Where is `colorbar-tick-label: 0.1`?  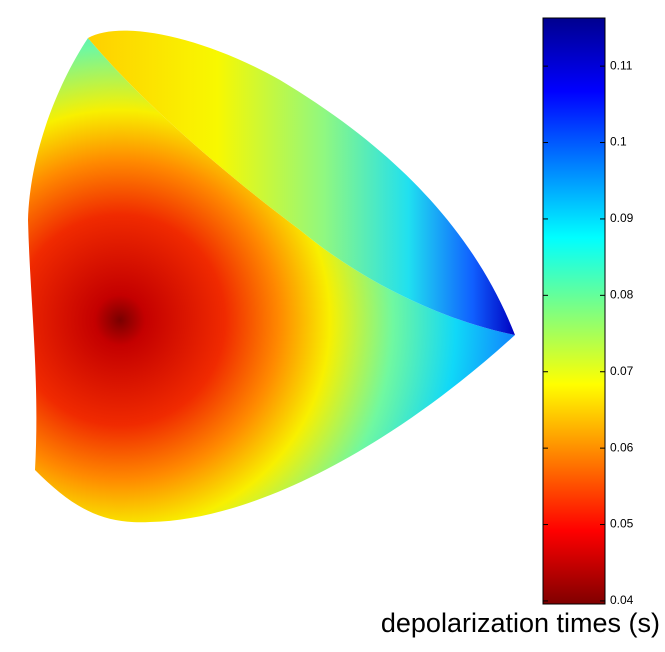 colorbar-tick-label: 0.1 is located at coordinates (618, 142).